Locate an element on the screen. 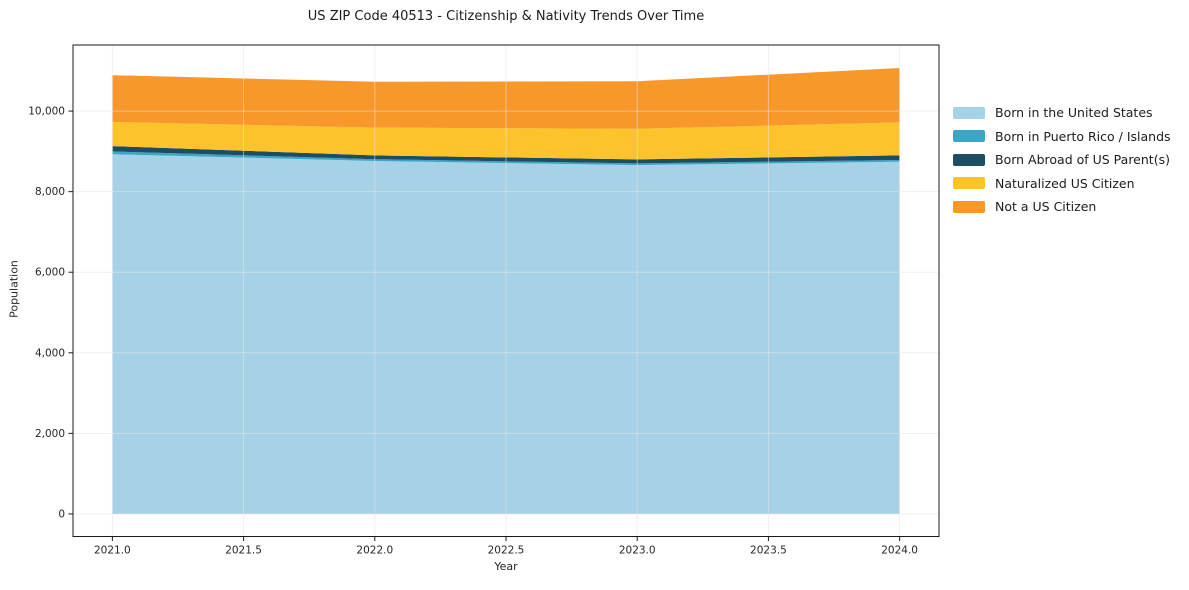 The image size is (1189, 590). x-tick-label: 2021.5 is located at coordinates (243, 551).